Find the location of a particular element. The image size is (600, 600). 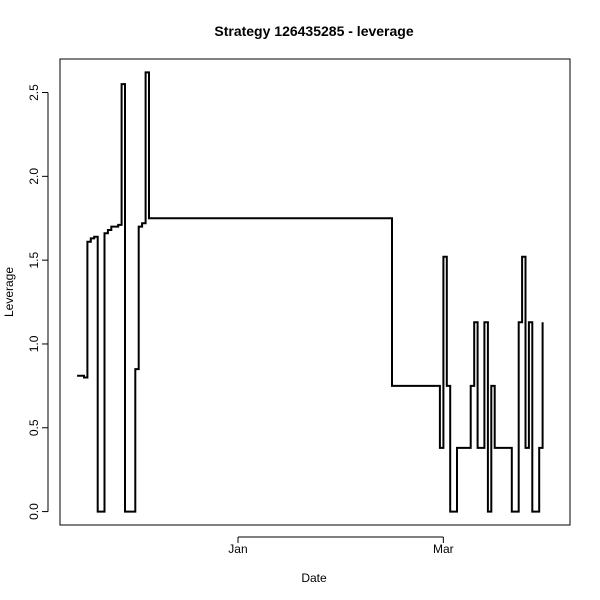

x-tick-label: Jan is located at coordinates (237, 549).